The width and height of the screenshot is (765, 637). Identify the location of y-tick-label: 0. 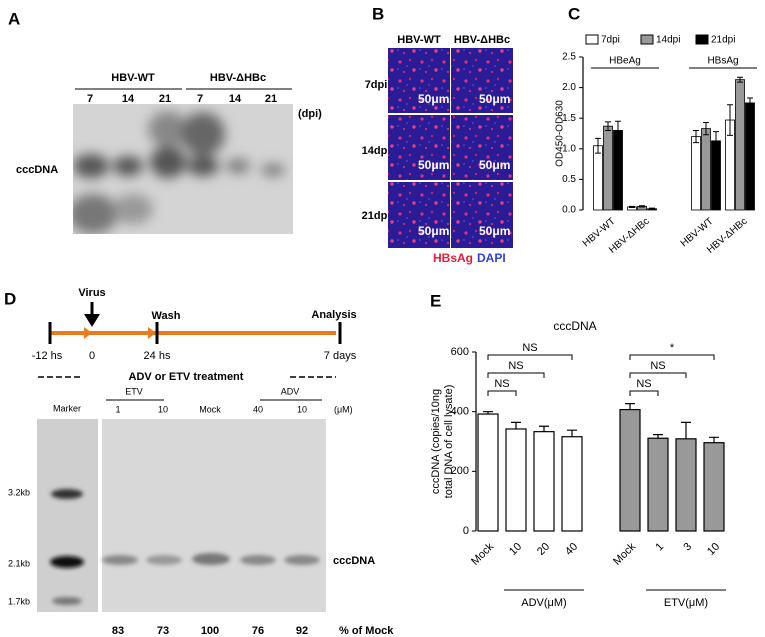
(466, 531).